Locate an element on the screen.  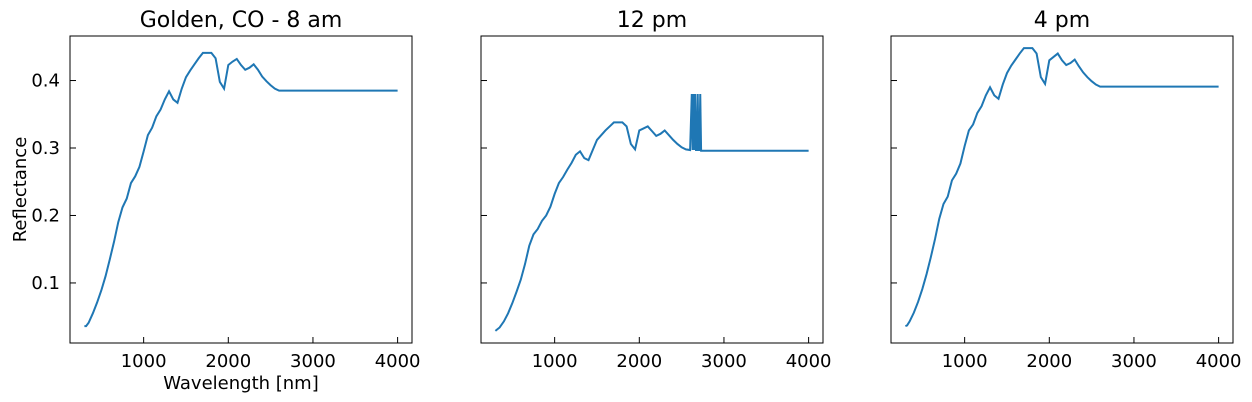
chart-title: 12 pm is located at coordinates (652, 20).